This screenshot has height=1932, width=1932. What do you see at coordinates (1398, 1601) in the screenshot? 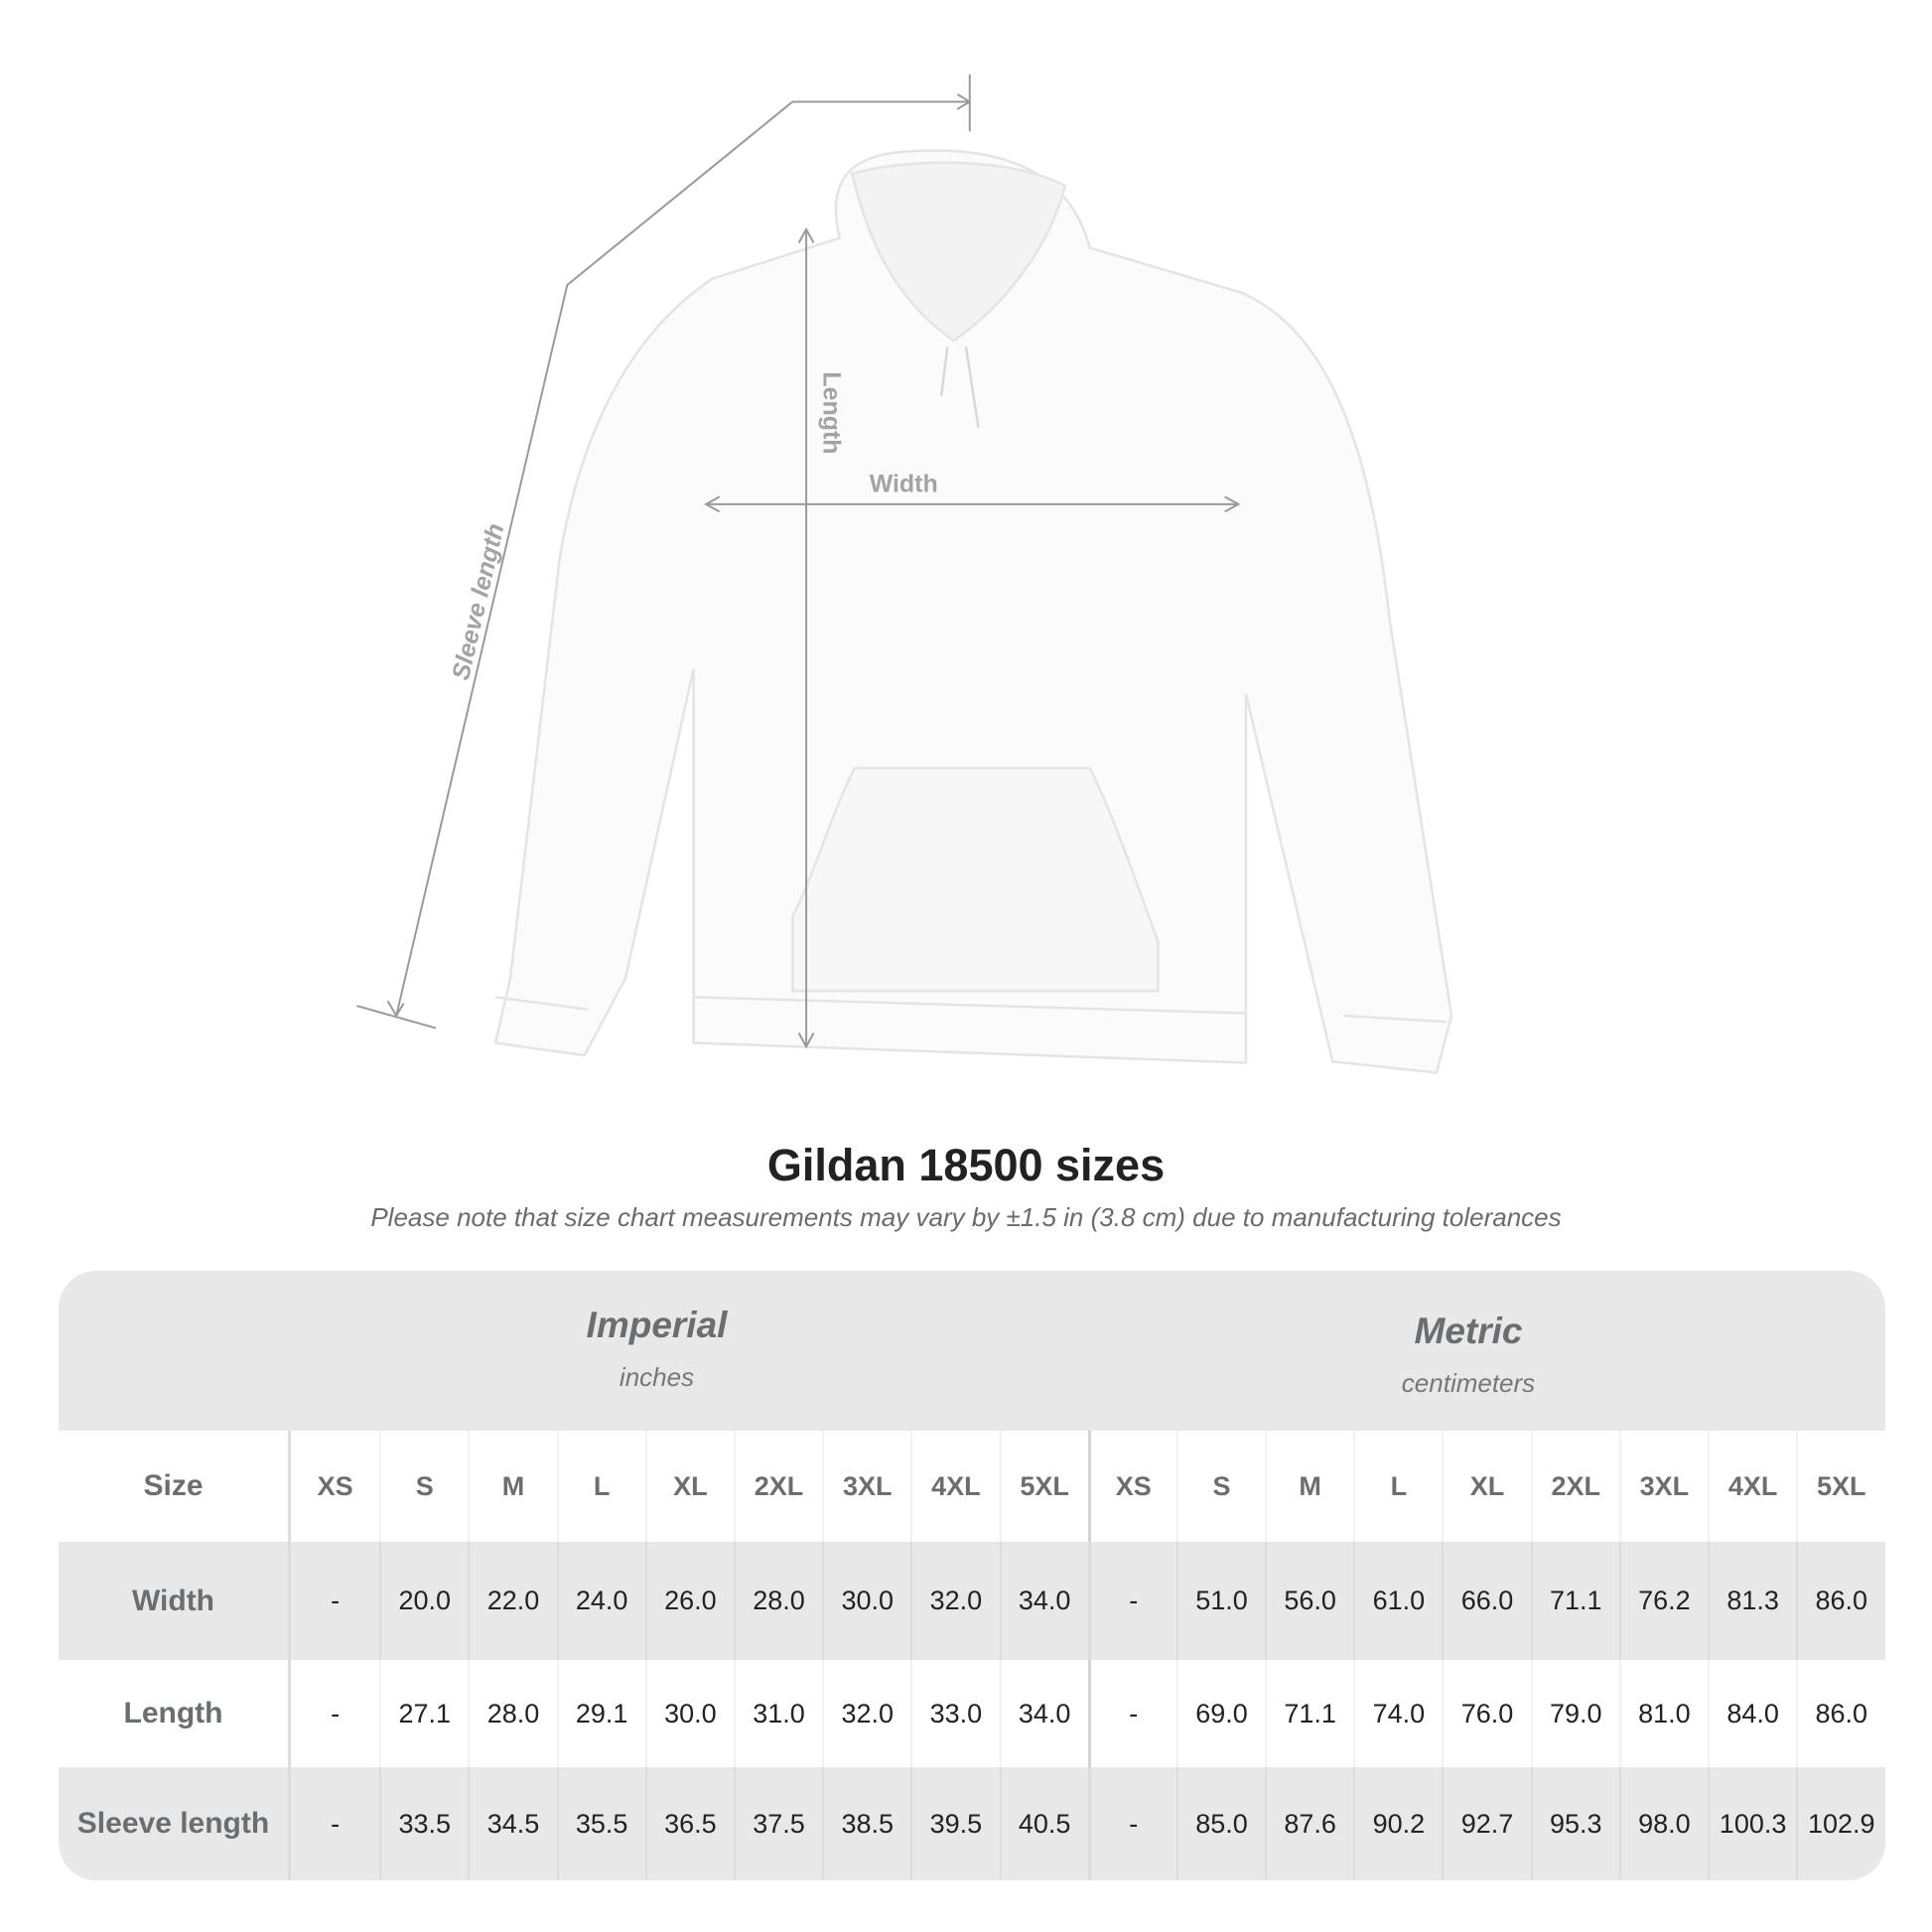
I see `metric-value-cell: 61.0` at bounding box center [1398, 1601].